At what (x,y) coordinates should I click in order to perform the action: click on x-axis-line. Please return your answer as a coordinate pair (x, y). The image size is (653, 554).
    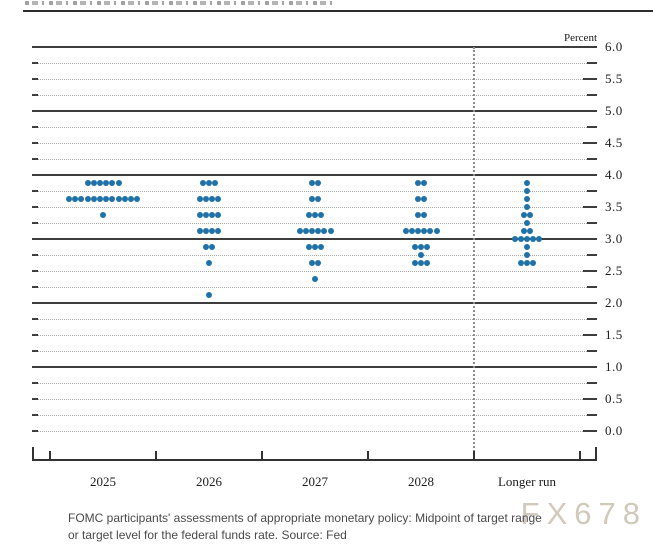
    Looking at the image, I should click on (314, 460).